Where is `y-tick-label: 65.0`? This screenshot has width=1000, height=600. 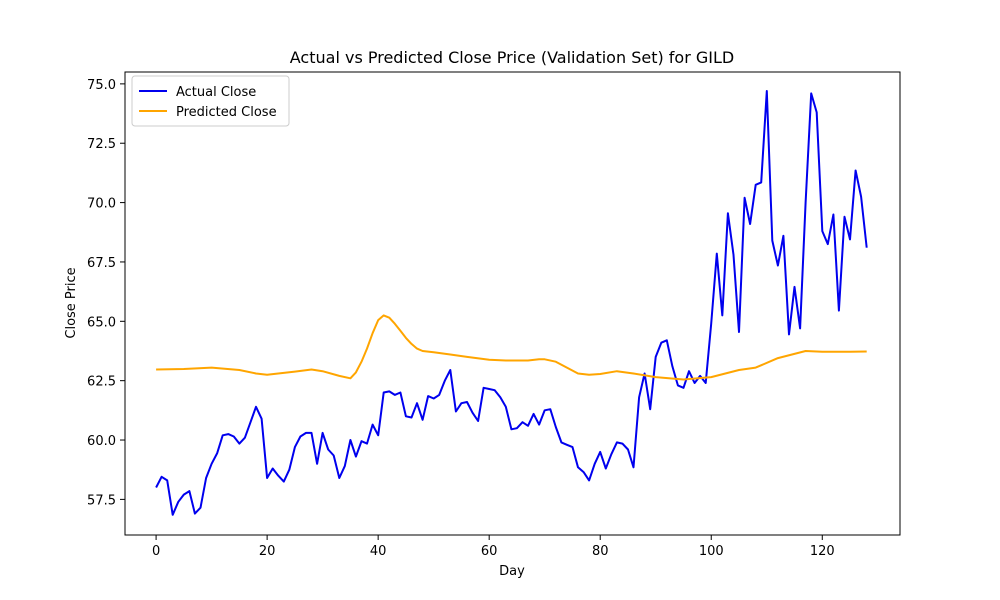 y-tick-label: 65.0 is located at coordinates (101, 322).